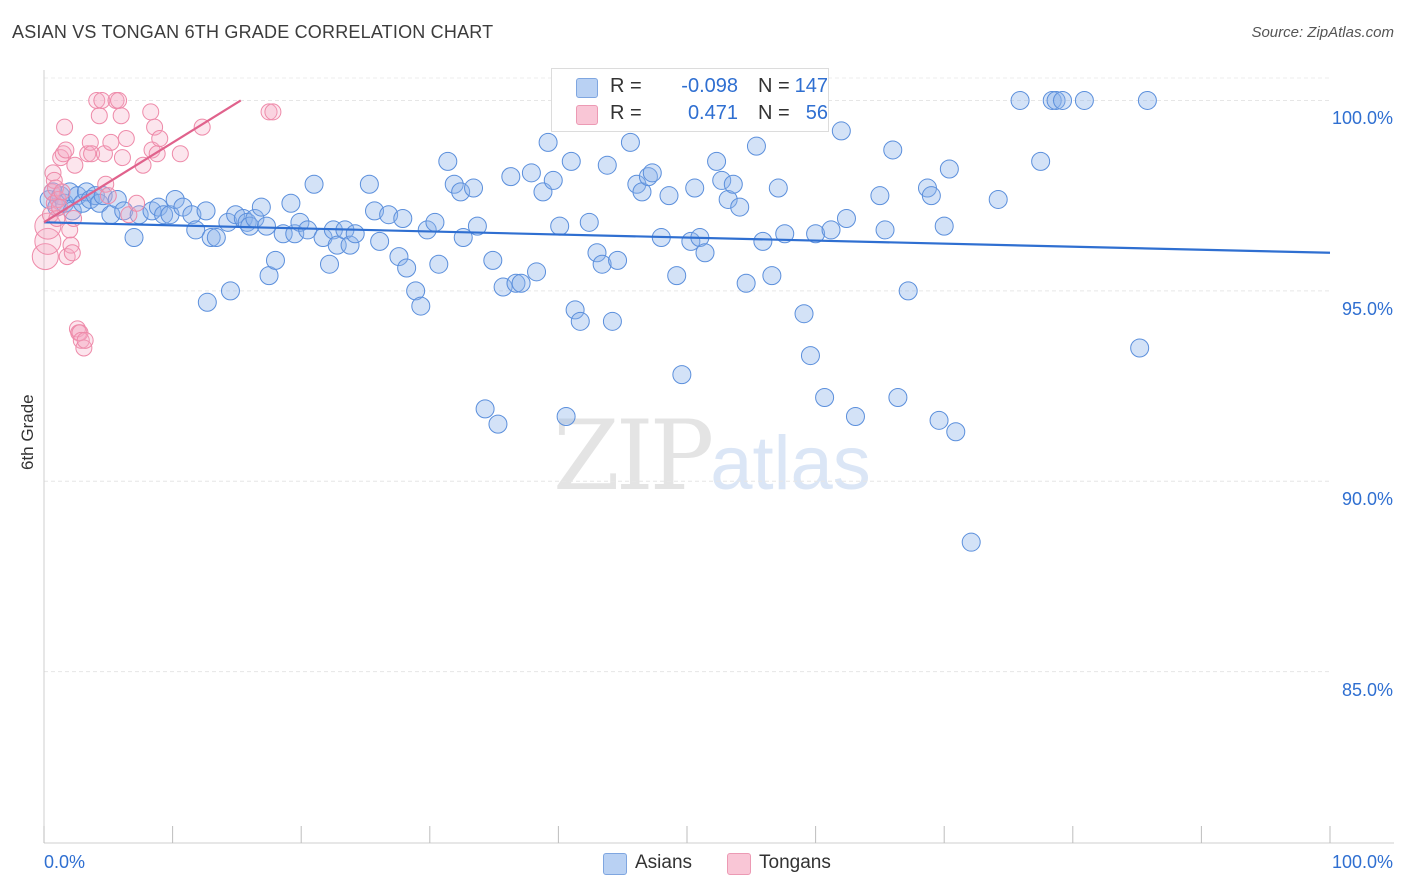  Describe the element at coordinates (65, 862) in the screenshot. I see `x-tick-label-min: 0.0%` at that location.